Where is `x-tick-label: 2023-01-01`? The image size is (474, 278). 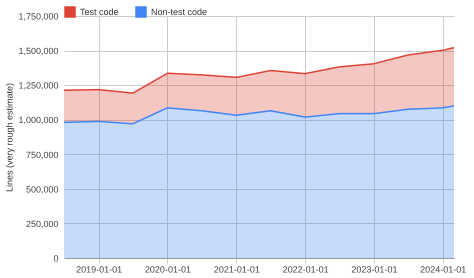 x-tick-label: 2023-01-01 is located at coordinates (374, 269).